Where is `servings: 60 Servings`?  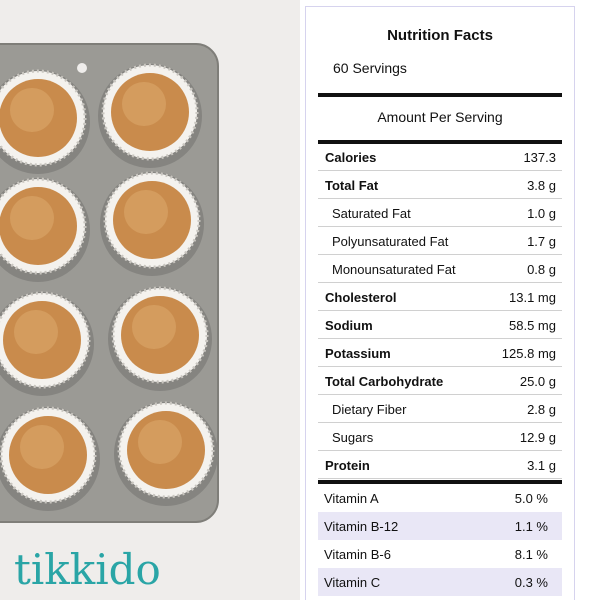 servings: 60 Servings is located at coordinates (370, 68).